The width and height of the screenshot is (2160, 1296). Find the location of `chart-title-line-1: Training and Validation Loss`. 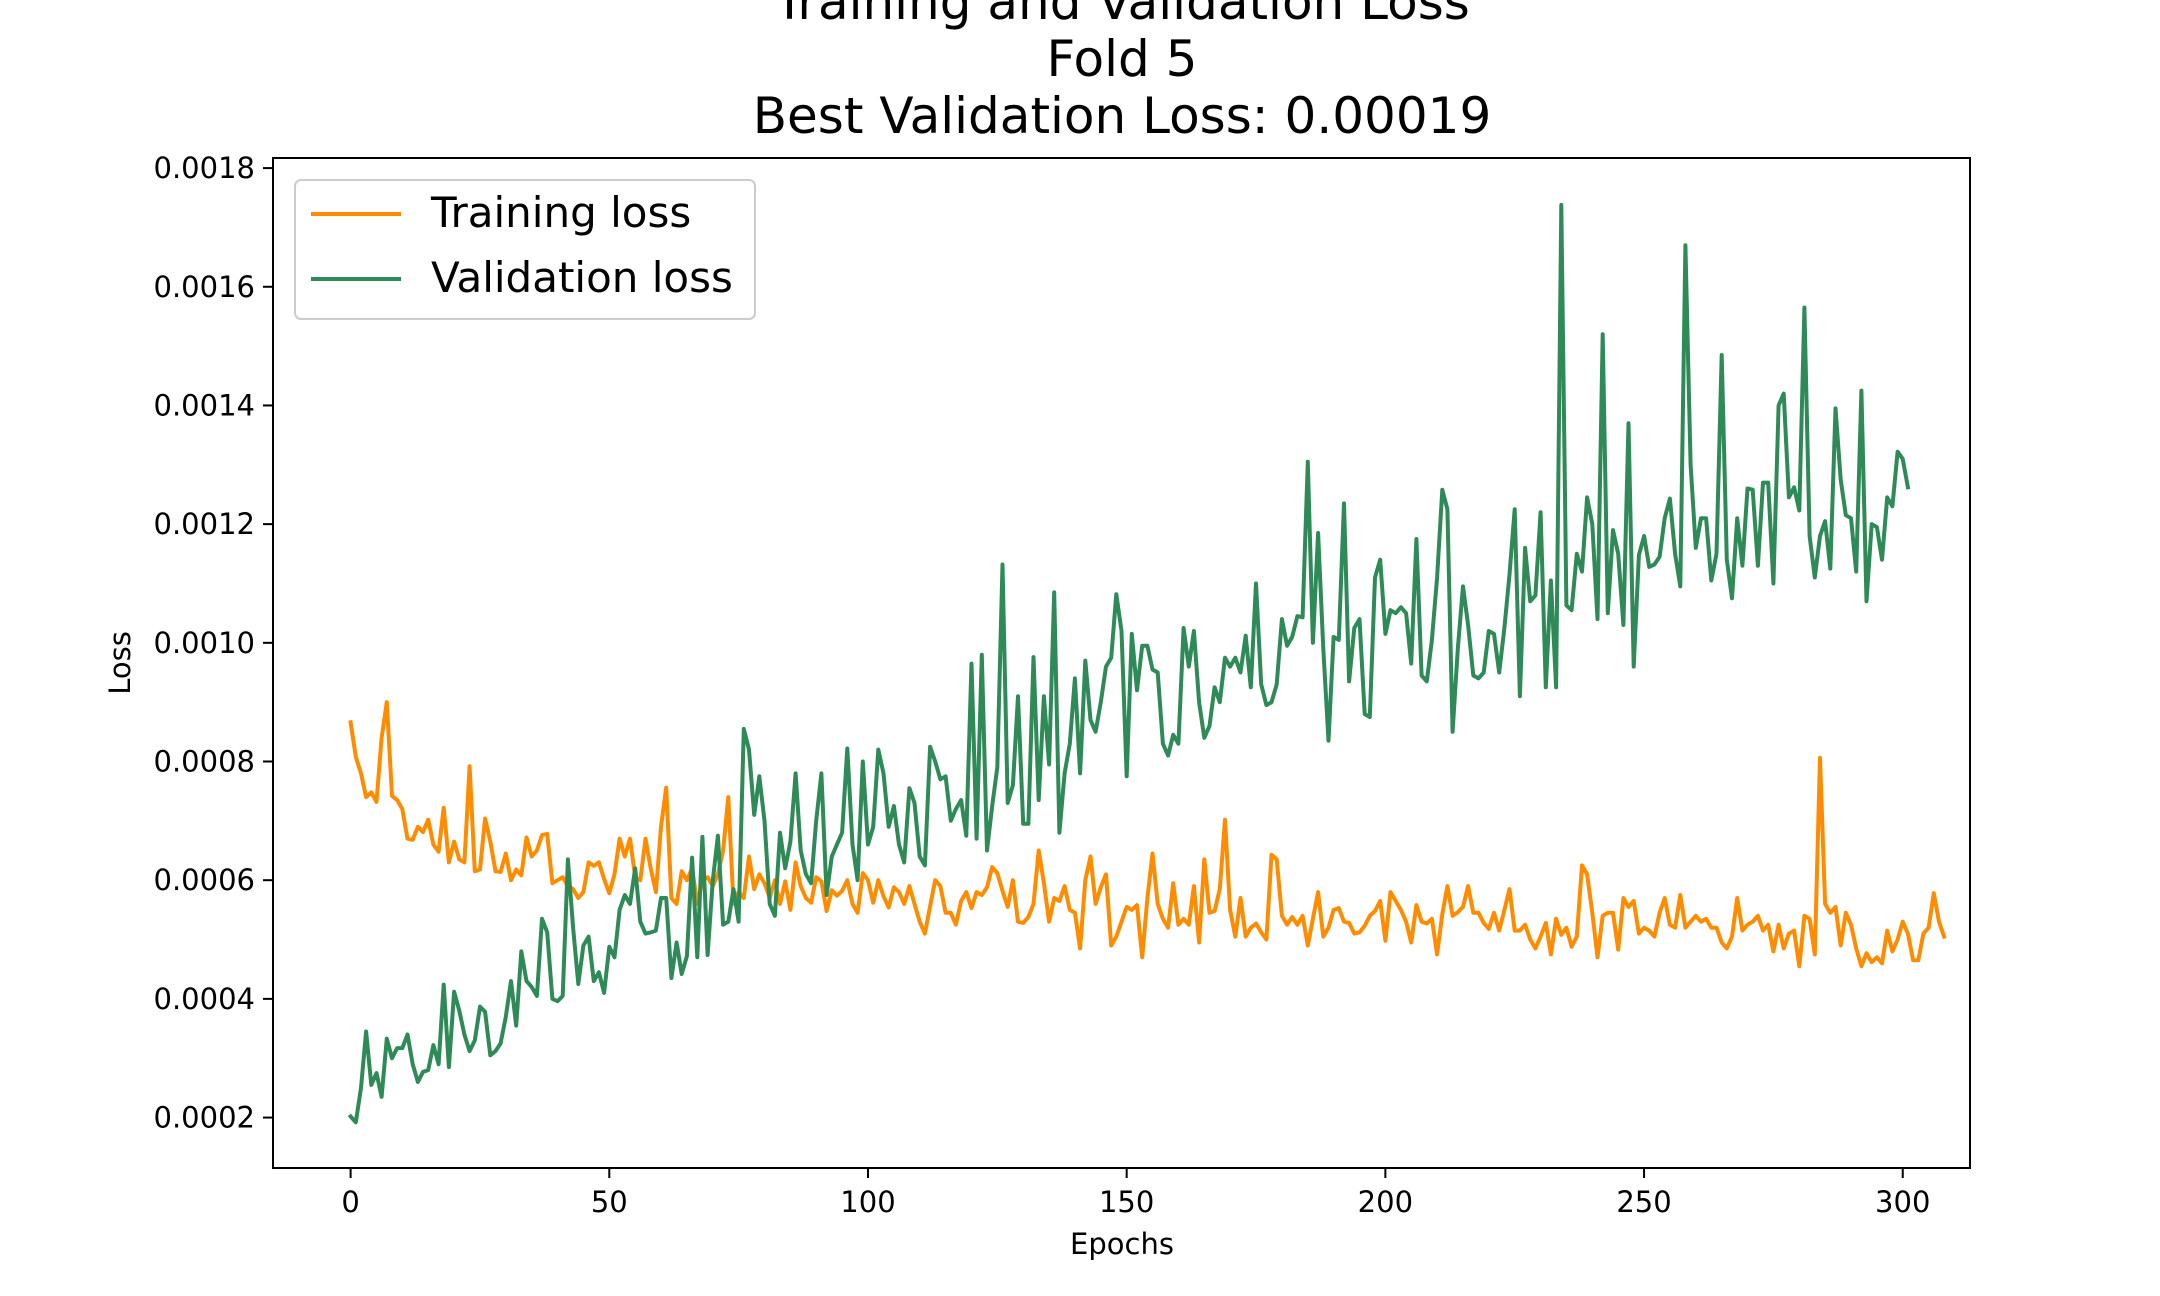

chart-title-line-1: Training and Validation Loss is located at coordinates (1121, 15).